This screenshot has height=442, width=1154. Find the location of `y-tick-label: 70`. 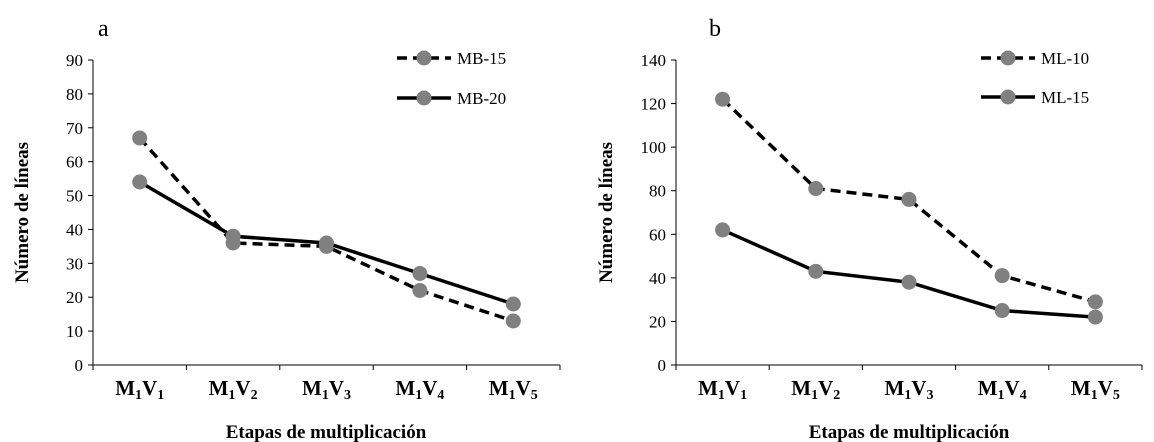

y-tick-label: 70 is located at coordinates (74, 128).